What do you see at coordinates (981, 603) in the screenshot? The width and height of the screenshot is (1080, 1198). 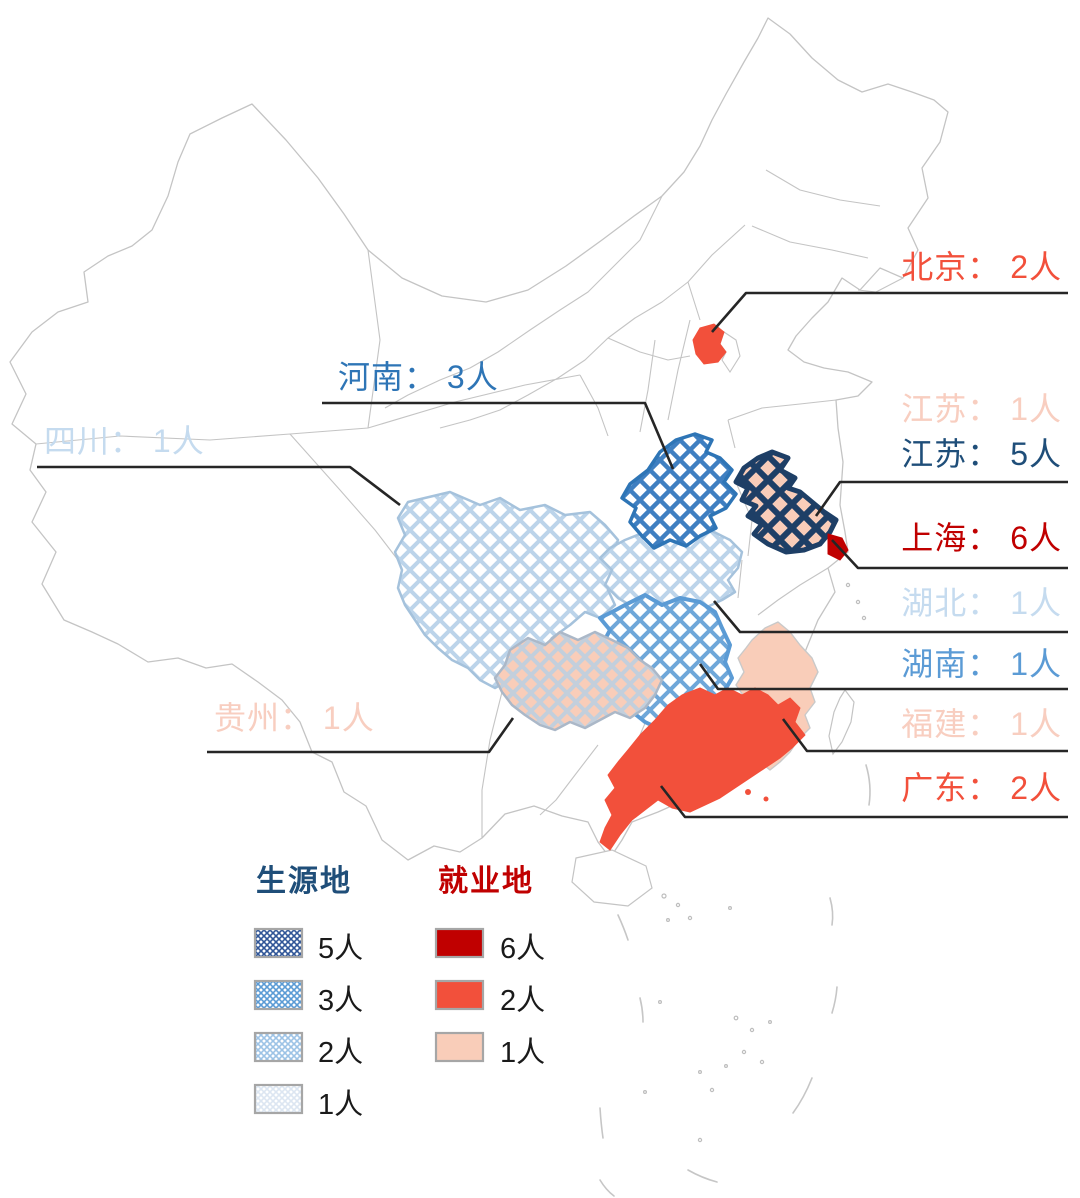 I see `callout-hubei: 湖北： 1人` at bounding box center [981, 603].